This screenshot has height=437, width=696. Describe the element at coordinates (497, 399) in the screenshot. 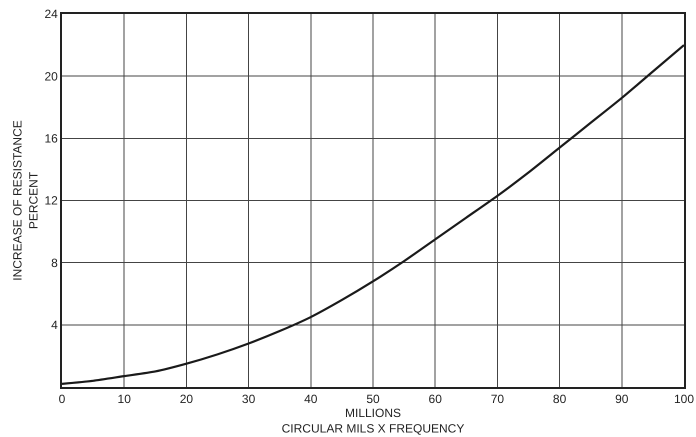

I see `x-tick-label: 70` at that location.